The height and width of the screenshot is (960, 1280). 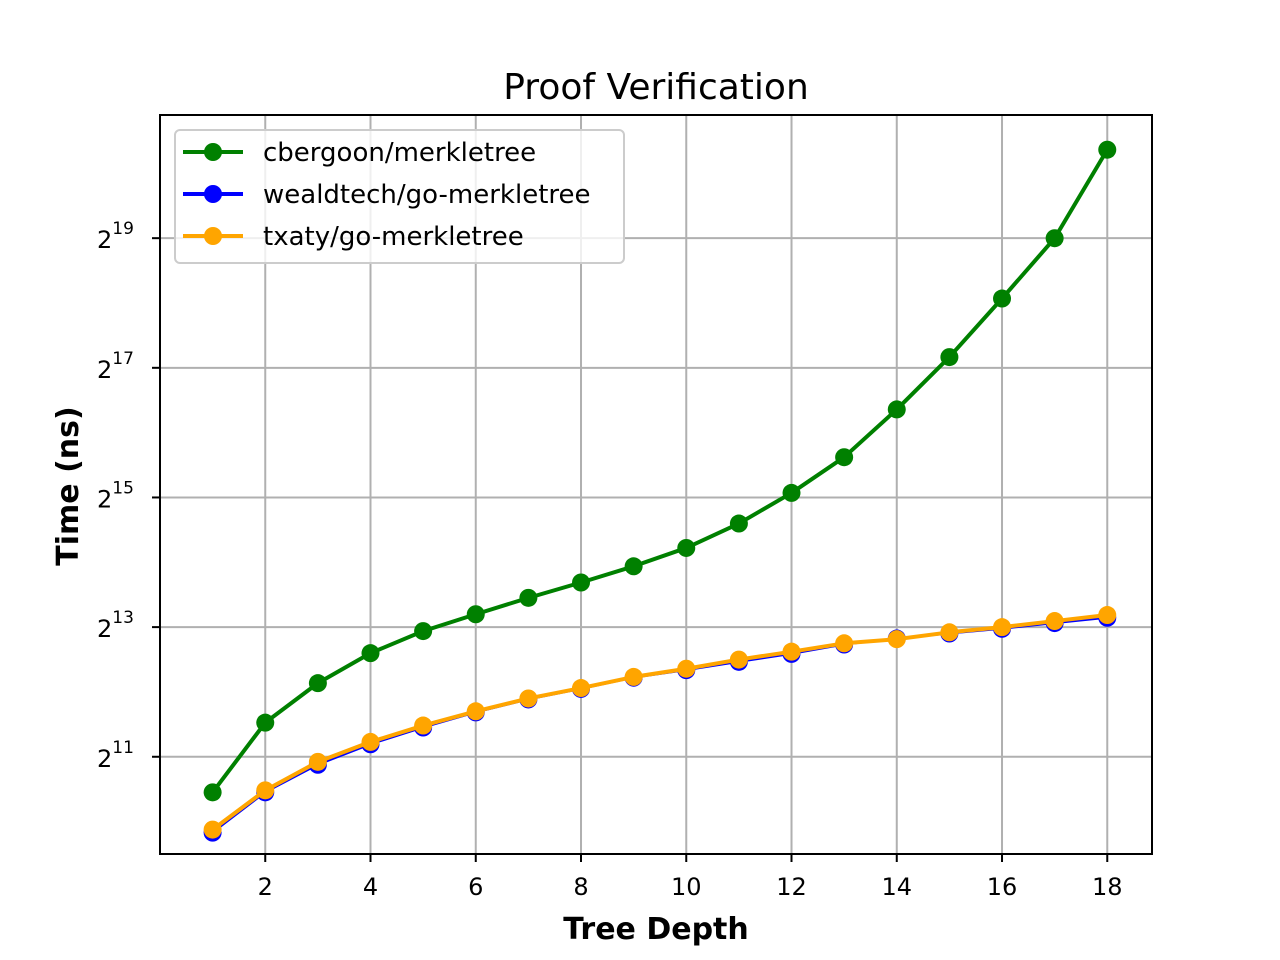 I want to click on legend-item: txaty/go-merkletree, so click(x=353, y=237).